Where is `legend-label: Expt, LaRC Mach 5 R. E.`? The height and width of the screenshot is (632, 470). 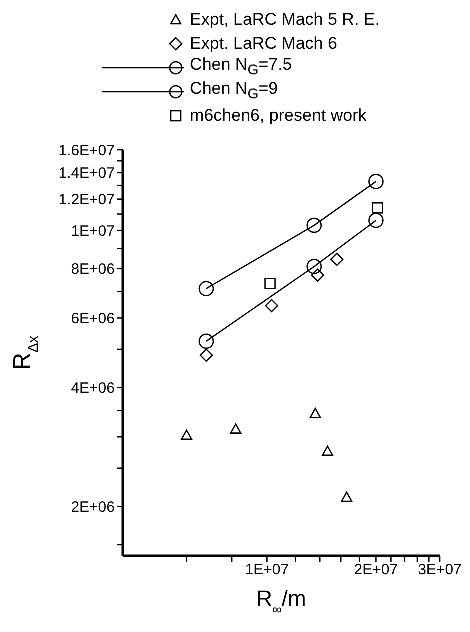
legend-label: Expt, LaRC Mach 5 R. E. is located at coordinates (285, 20).